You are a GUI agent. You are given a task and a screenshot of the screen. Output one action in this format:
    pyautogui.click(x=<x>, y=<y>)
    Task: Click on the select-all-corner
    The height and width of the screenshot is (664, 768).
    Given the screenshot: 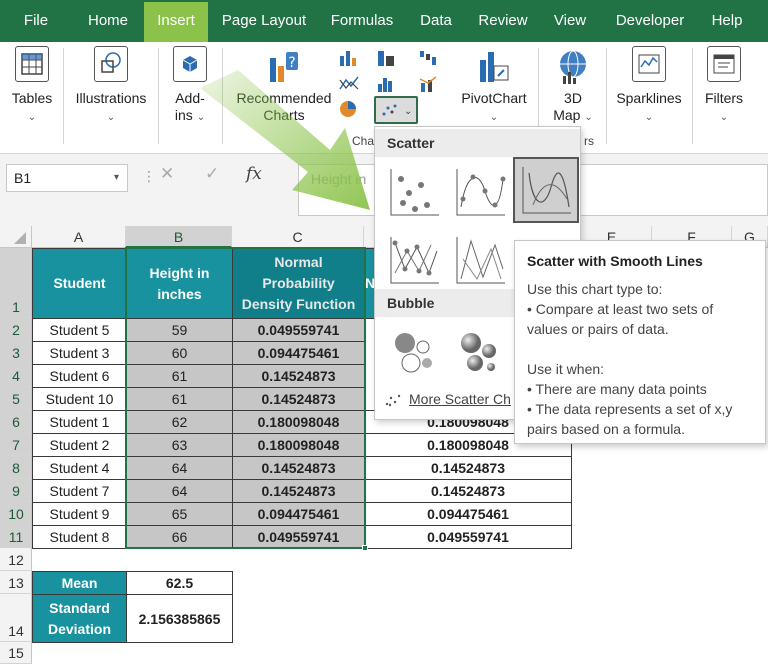 What is the action you would take?
    pyautogui.click(x=16, y=237)
    